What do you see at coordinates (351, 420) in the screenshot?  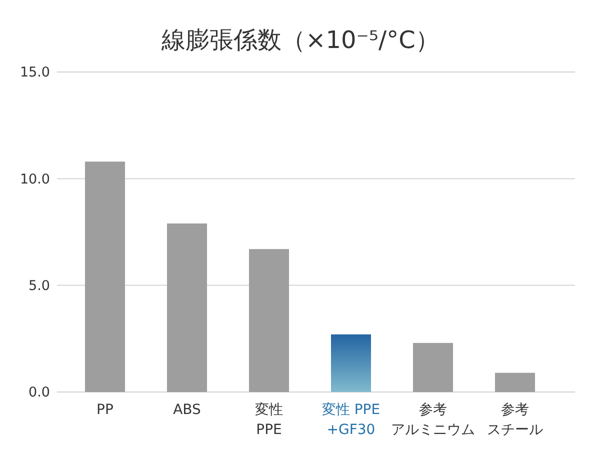 I see `x-tick-label: 変性 PPE +GF30` at bounding box center [351, 420].